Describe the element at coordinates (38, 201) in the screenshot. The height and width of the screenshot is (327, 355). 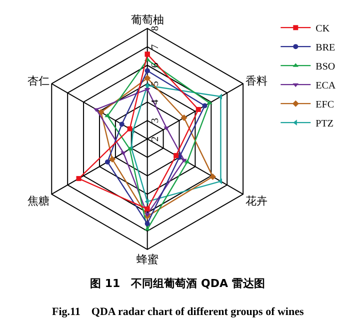
I see `spoke-label: 焦糖` at that location.